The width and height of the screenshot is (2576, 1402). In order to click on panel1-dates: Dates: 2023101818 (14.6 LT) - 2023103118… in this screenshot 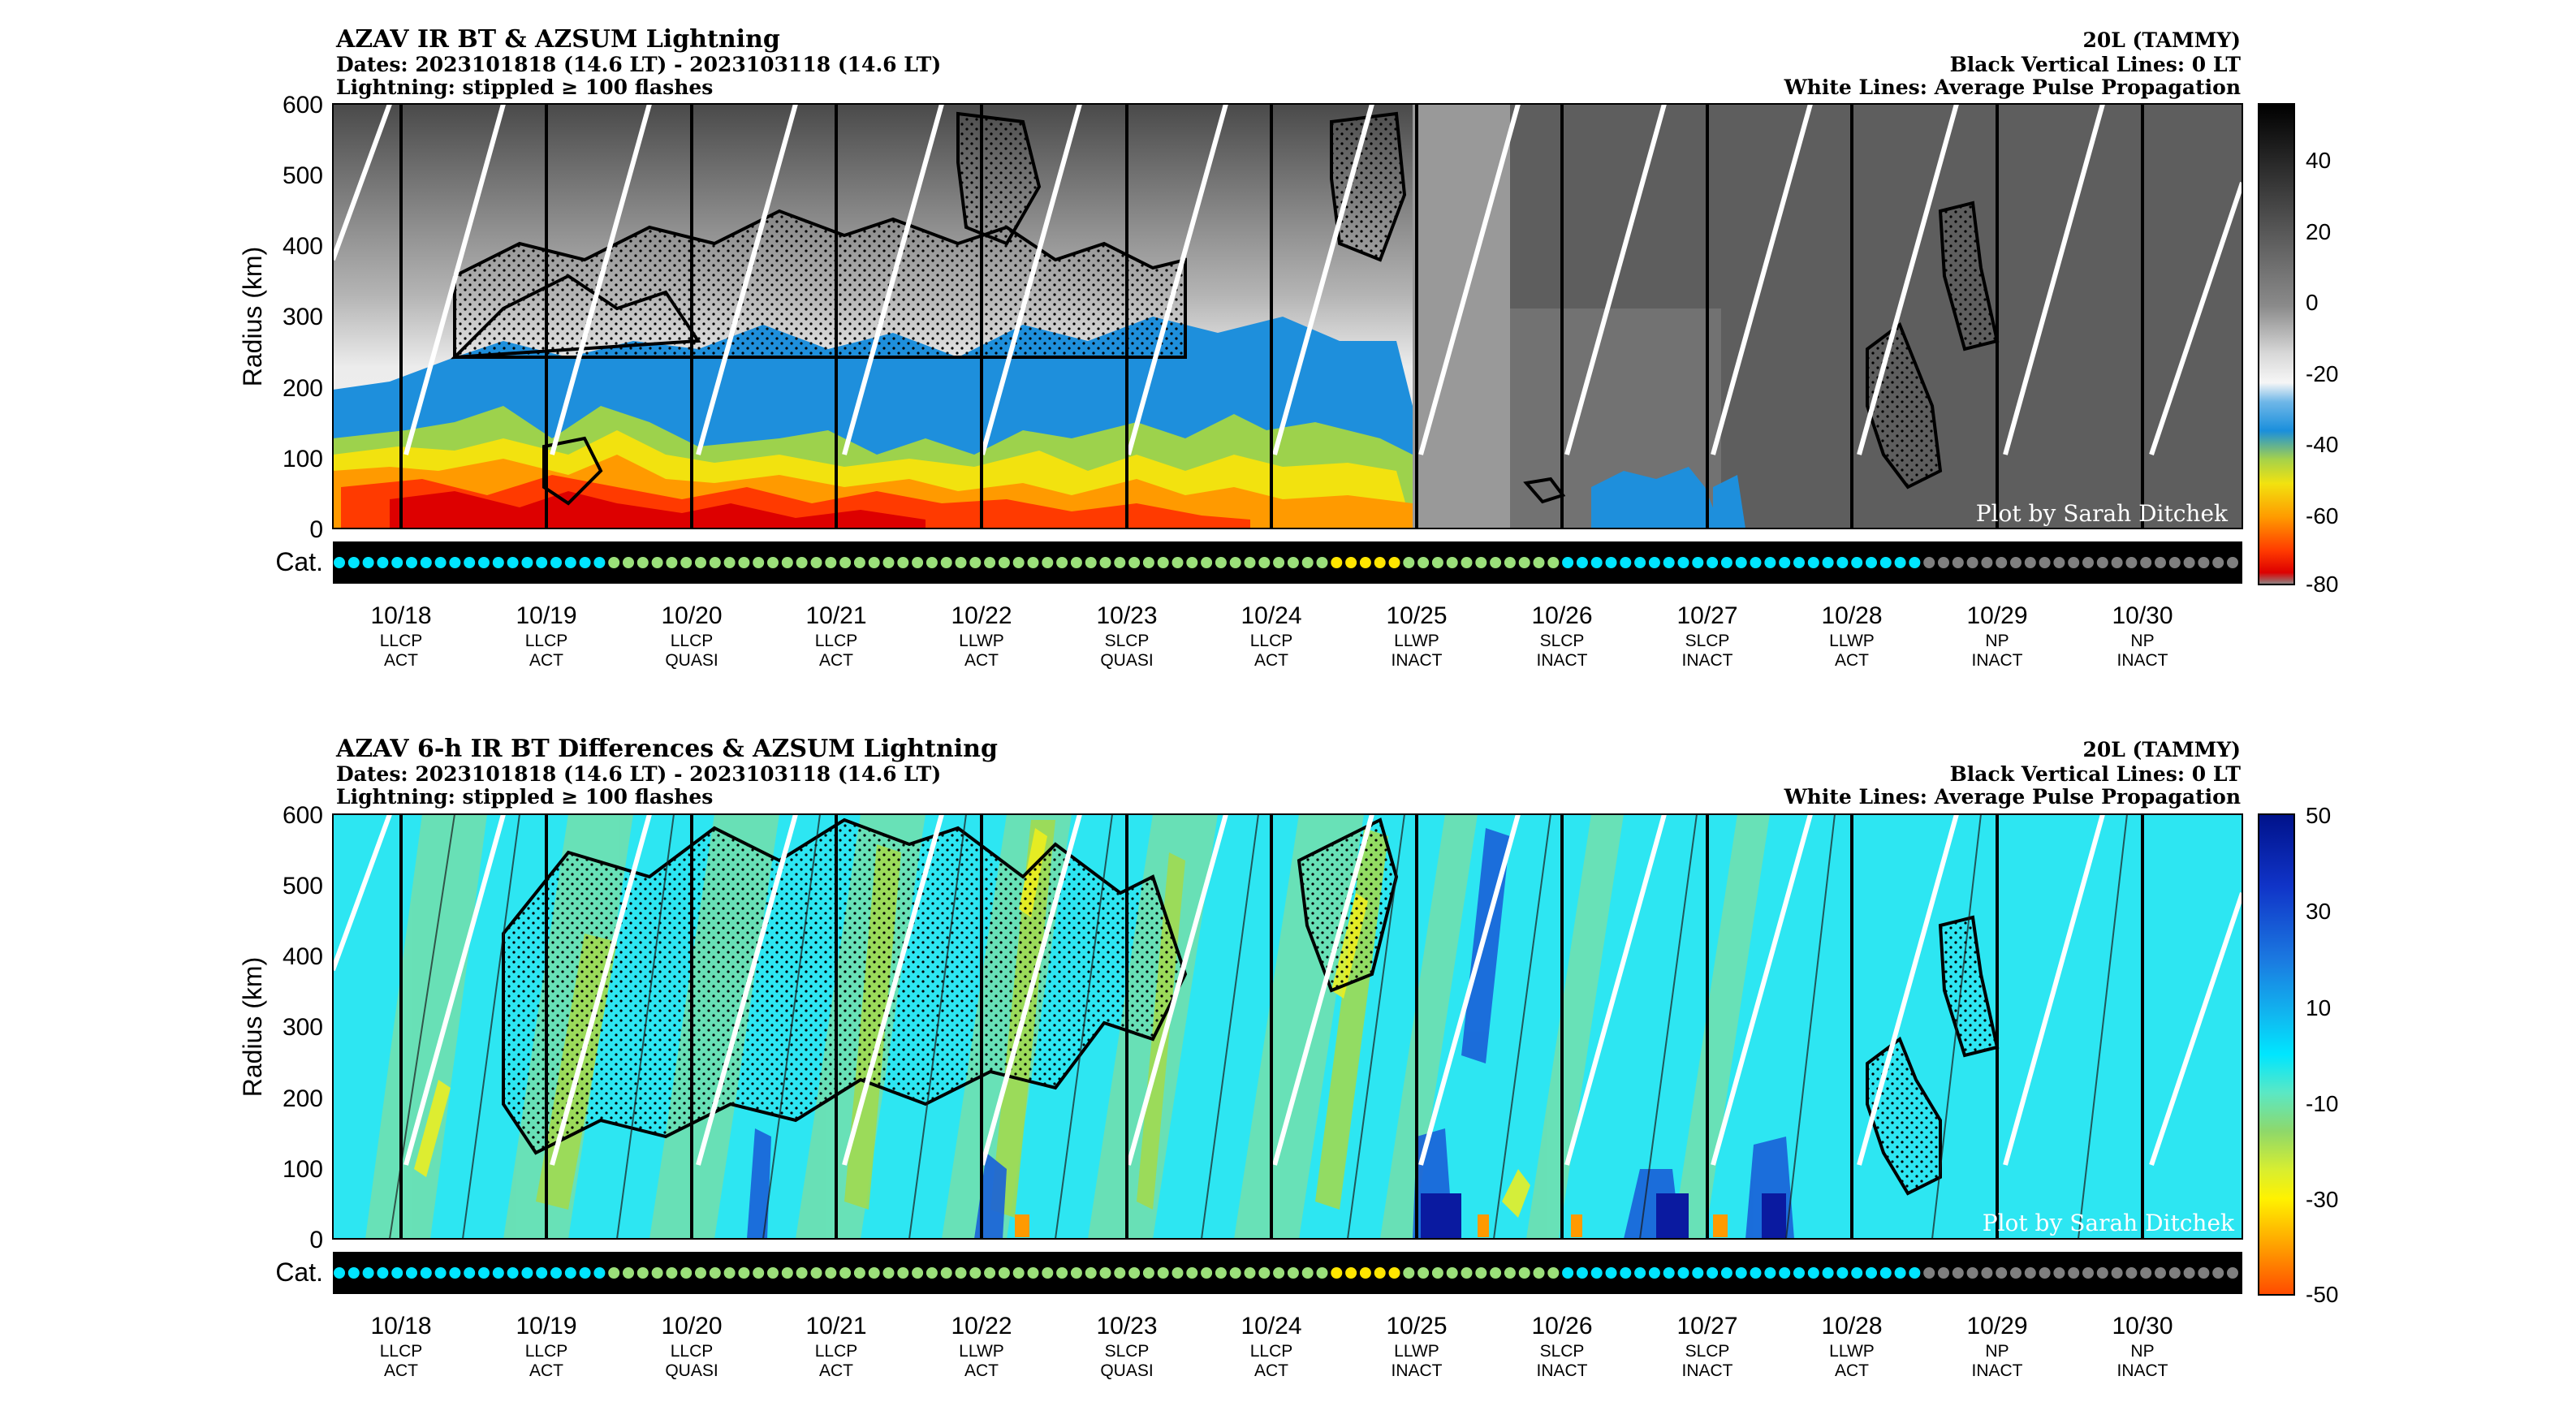, I will do `click(638, 64)`.